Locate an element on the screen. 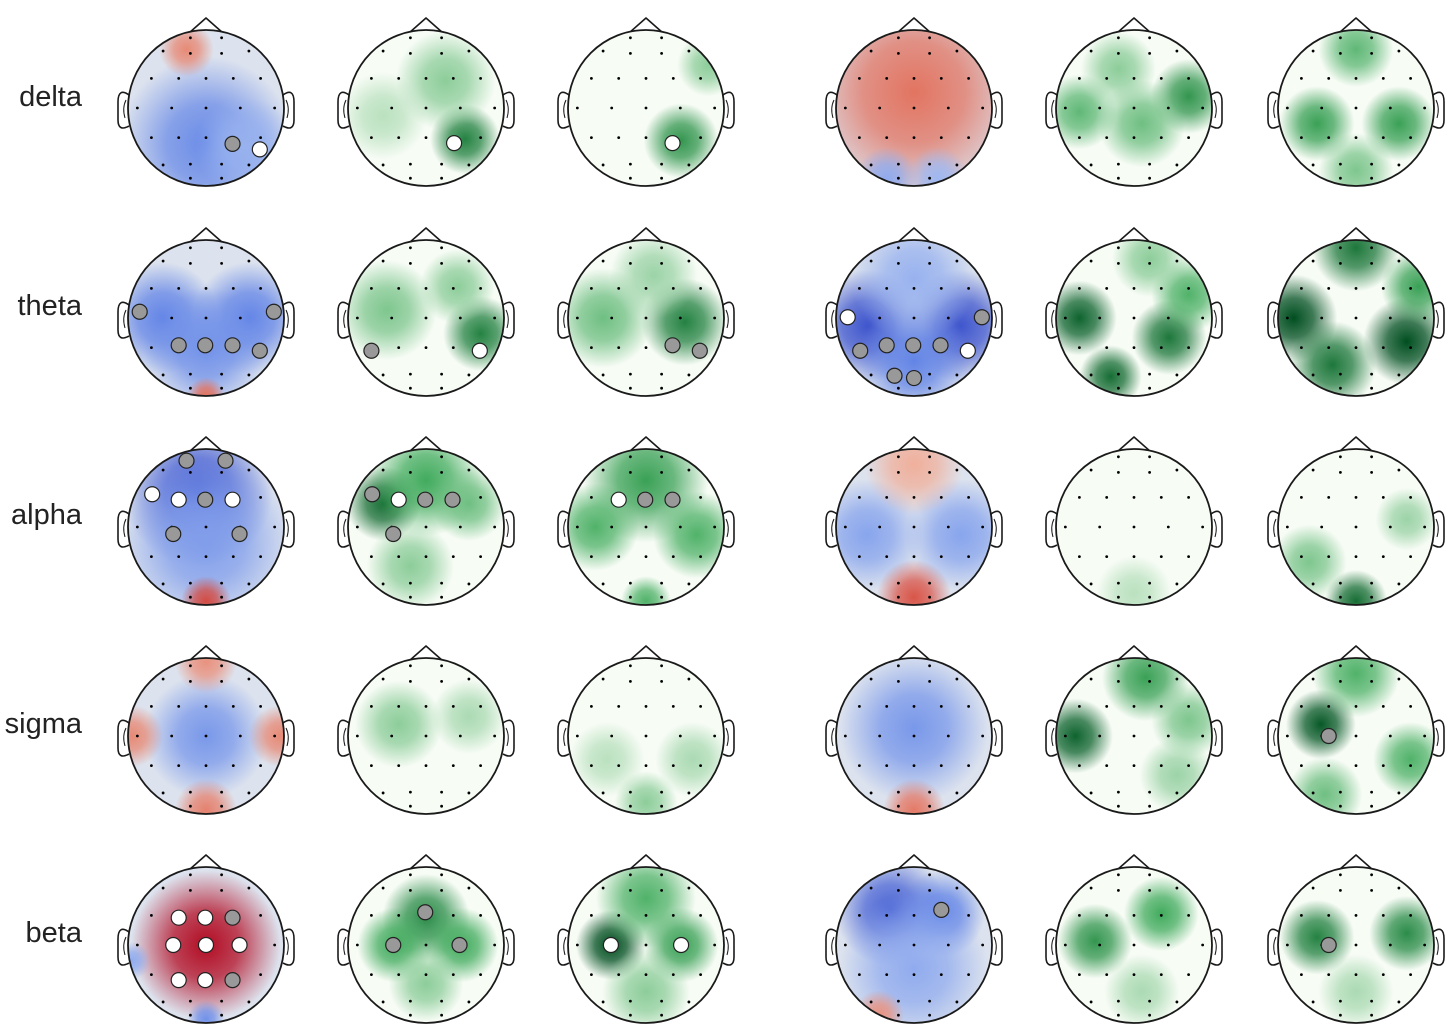  significant-electrode-marker-white is located at coordinates (479, 350).